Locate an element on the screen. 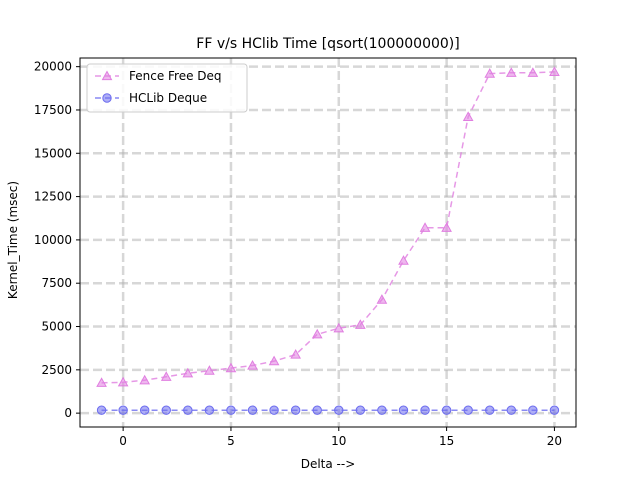 The image size is (640, 480). x-tick-label: 10 is located at coordinates (338, 441).